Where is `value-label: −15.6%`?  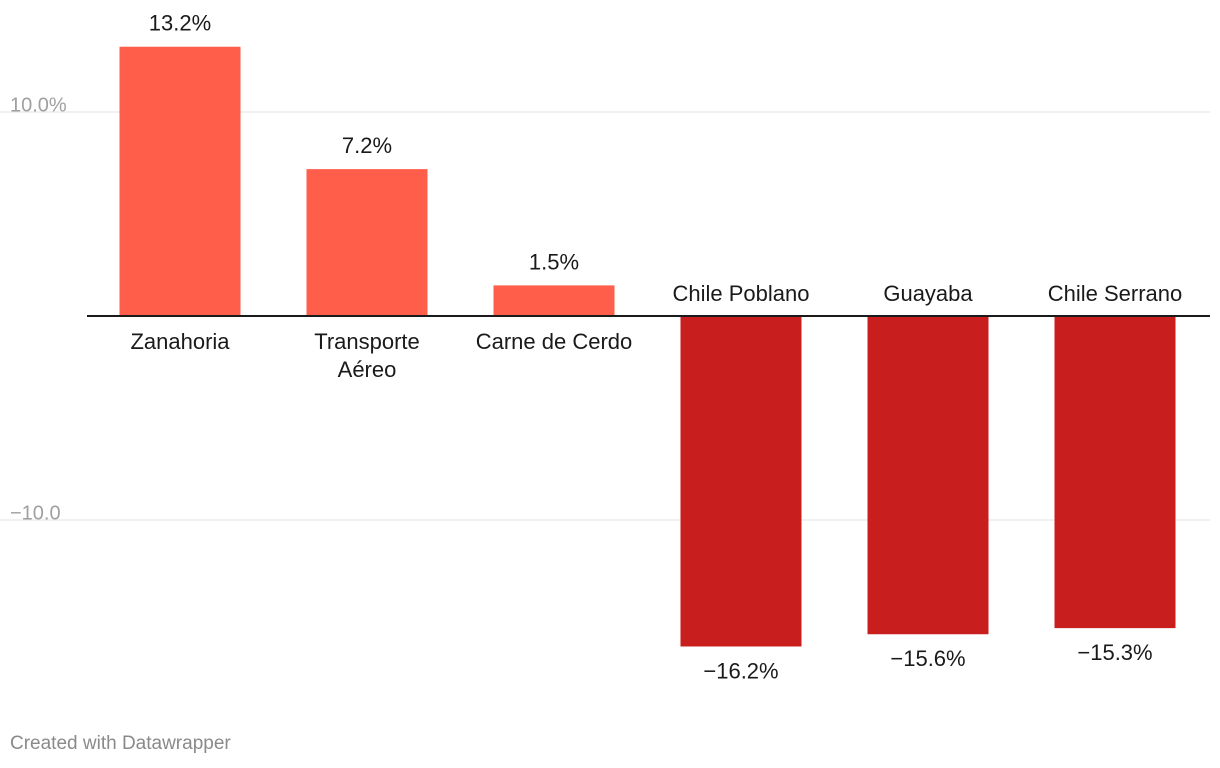
value-label: −15.6% is located at coordinates (927, 658).